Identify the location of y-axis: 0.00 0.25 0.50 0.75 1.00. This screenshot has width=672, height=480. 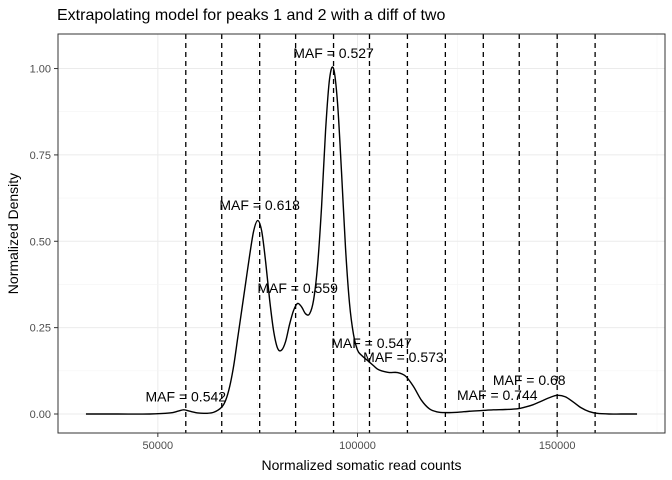
(44, 242).